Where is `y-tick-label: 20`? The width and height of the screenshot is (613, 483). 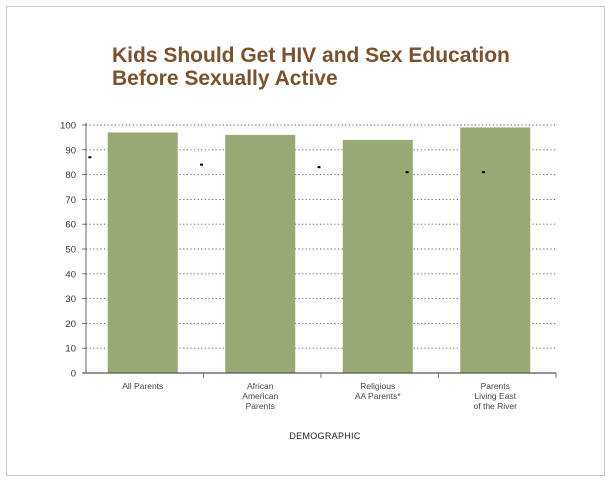 y-tick-label: 20 is located at coordinates (70, 324).